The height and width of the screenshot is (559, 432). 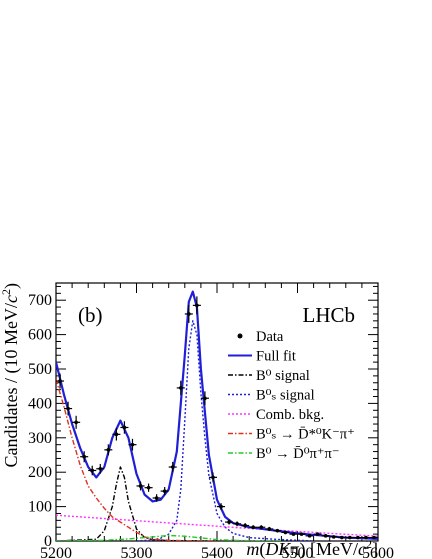 I want to click on x-axis-label: m(DKπ) [MeV/c2], so click(x=312, y=548).